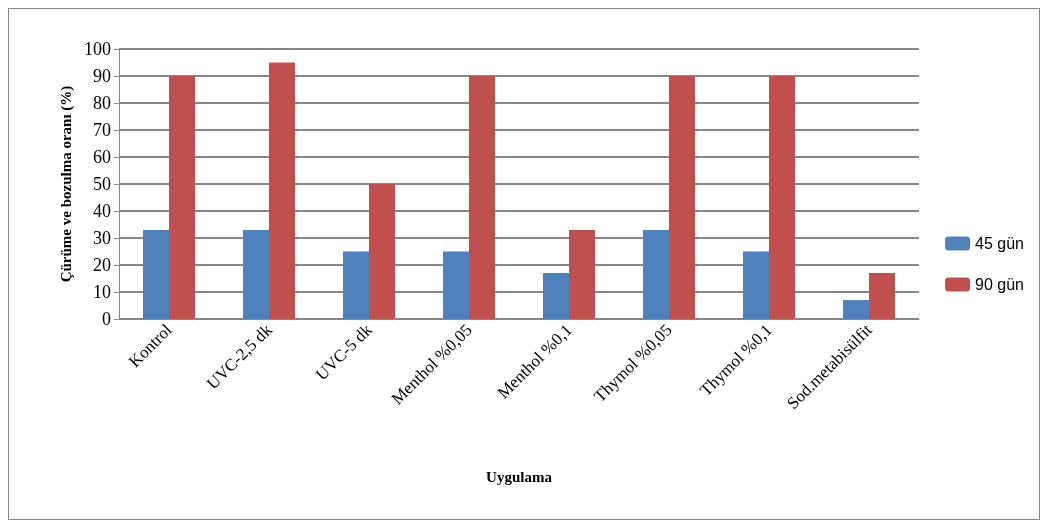  Describe the element at coordinates (102, 76) in the screenshot. I see `y-tick-label: 90` at that location.